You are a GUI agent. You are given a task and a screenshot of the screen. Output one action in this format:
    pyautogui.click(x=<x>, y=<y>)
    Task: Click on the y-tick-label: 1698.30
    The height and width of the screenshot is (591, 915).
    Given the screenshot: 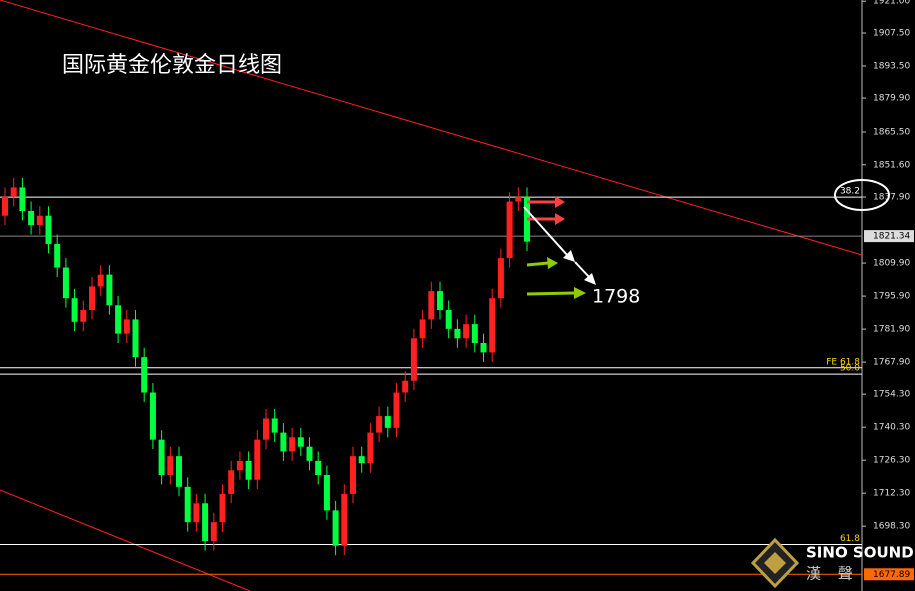 What is the action you would take?
    pyautogui.click(x=891, y=527)
    